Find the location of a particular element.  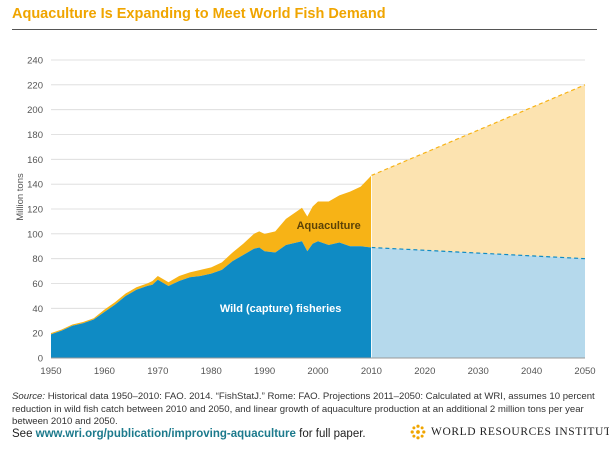

source-label: Source: is located at coordinates (29, 396).